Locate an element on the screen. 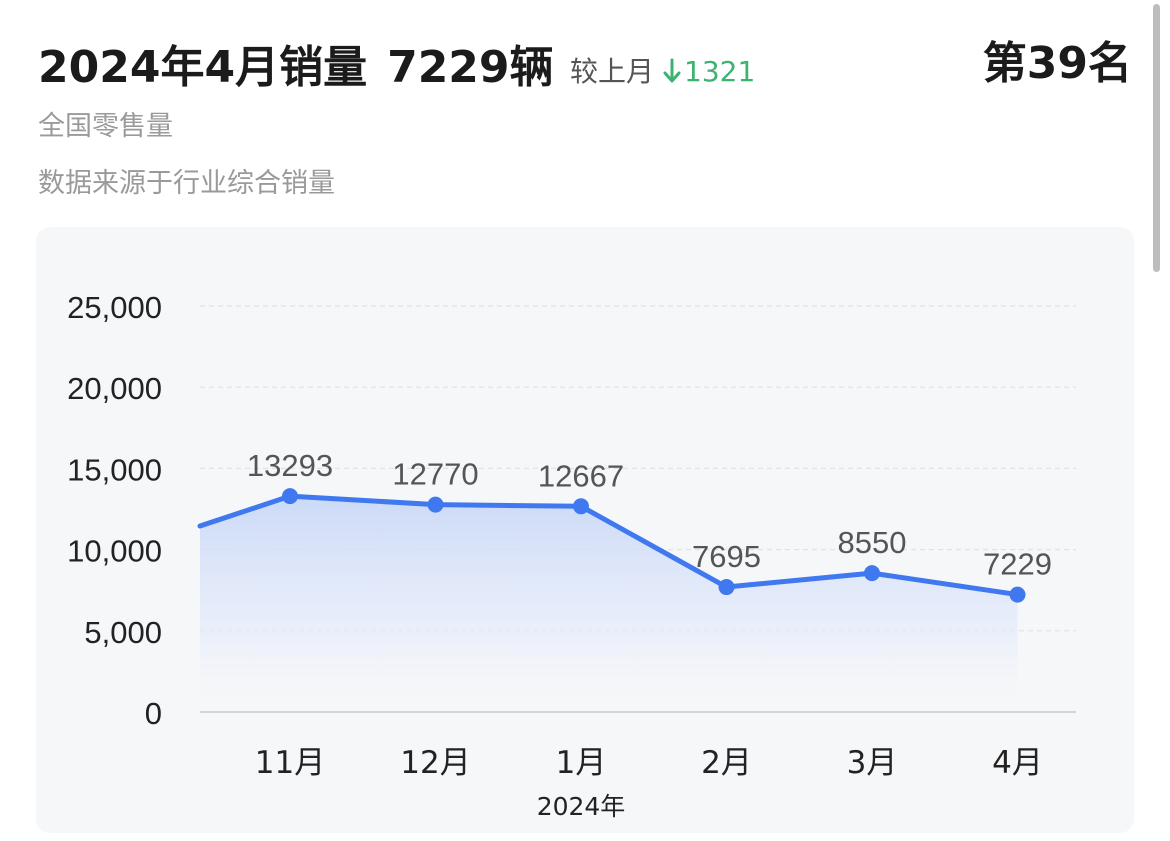  month-comparison: 较上月 1321 is located at coordinates (662, 72).